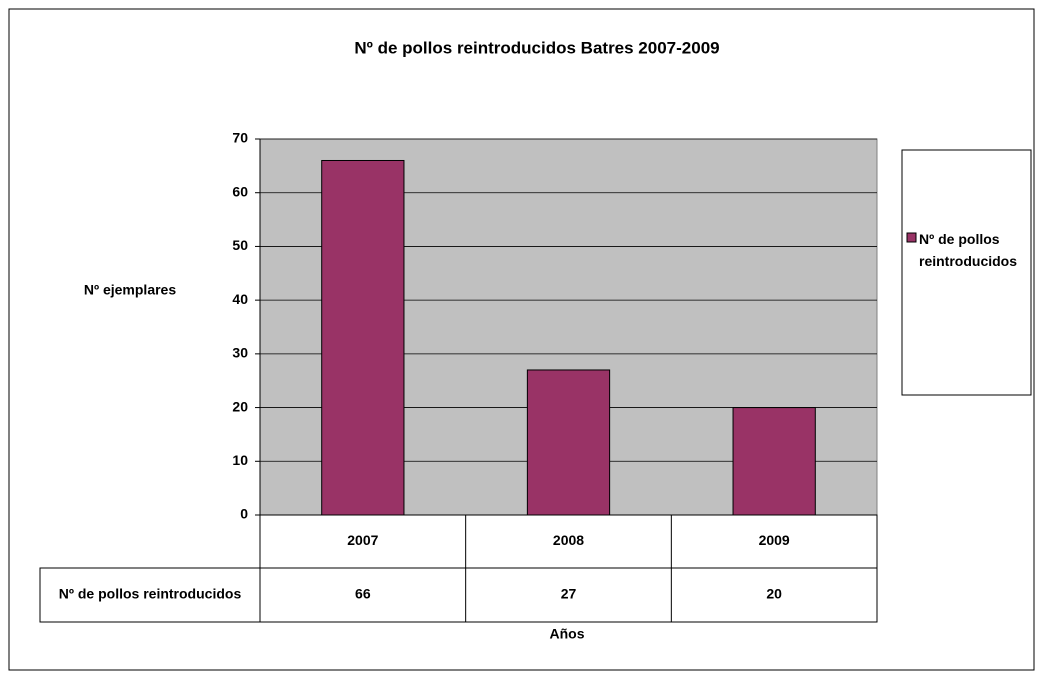 This screenshot has height=679, width=1043. I want to click on legend-label: Nº de pollos reintroducidos, so click(968, 250).